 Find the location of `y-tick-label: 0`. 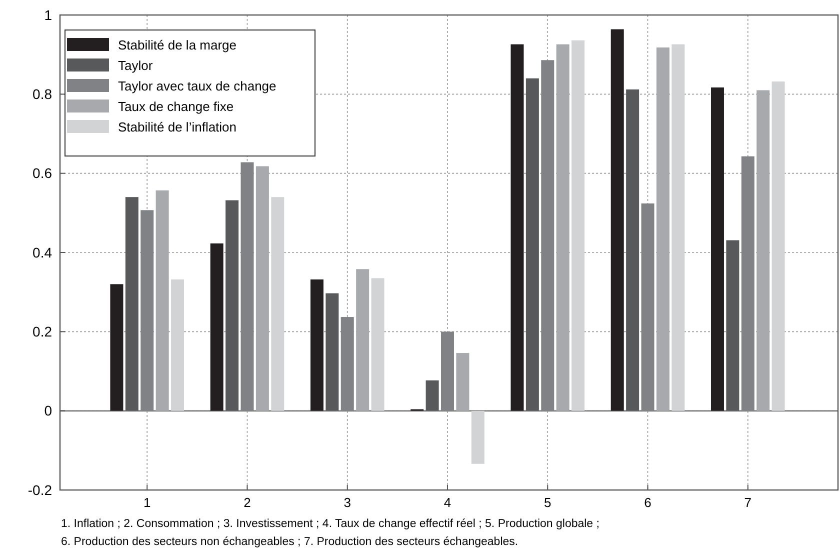

y-tick-label: 0 is located at coordinates (48, 410).